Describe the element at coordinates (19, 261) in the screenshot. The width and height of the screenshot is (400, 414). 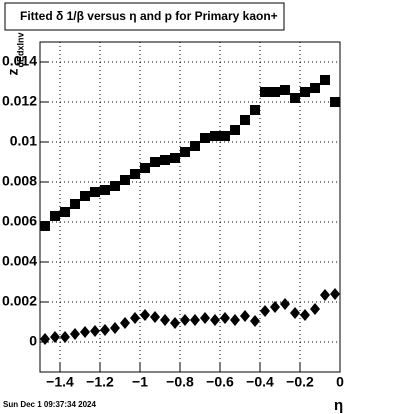
I see `y-tick-label: 0.004` at that location.